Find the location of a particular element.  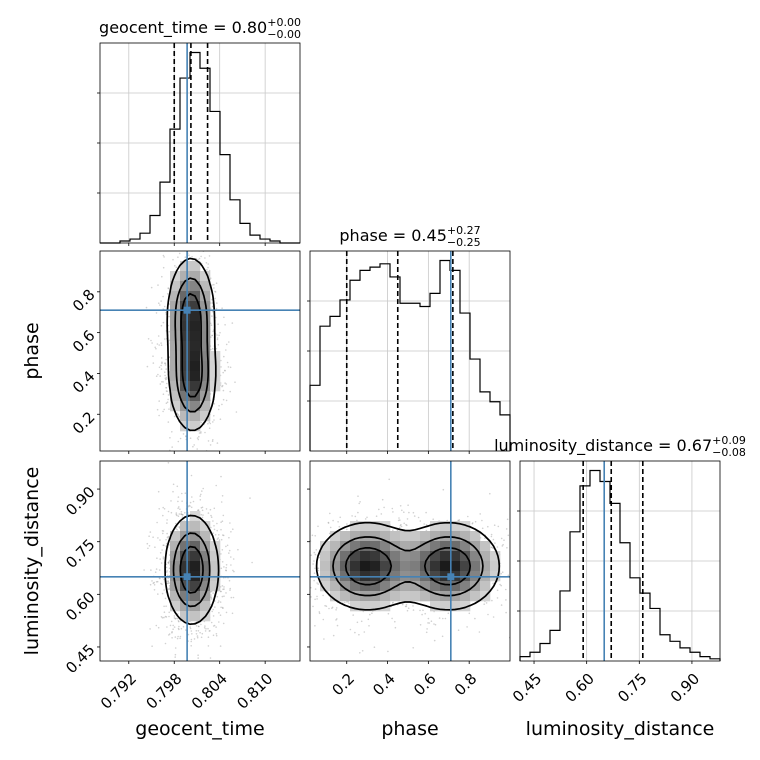

x-tick-label: 0.8 is located at coordinates (466, 685).